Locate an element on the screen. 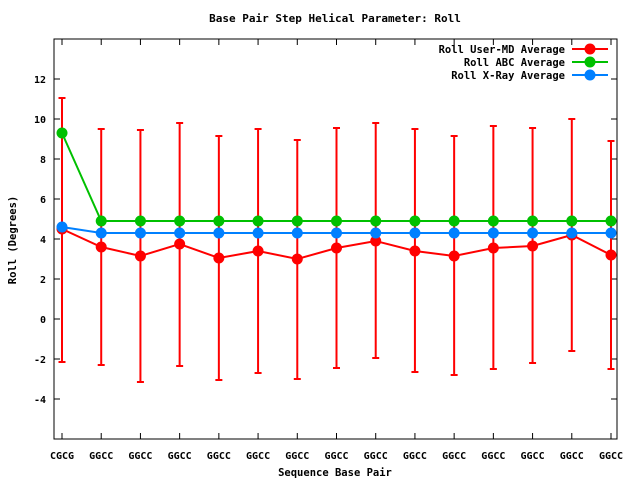 The width and height of the screenshot is (640, 480). y-tick-label: 2 is located at coordinates (43, 280).